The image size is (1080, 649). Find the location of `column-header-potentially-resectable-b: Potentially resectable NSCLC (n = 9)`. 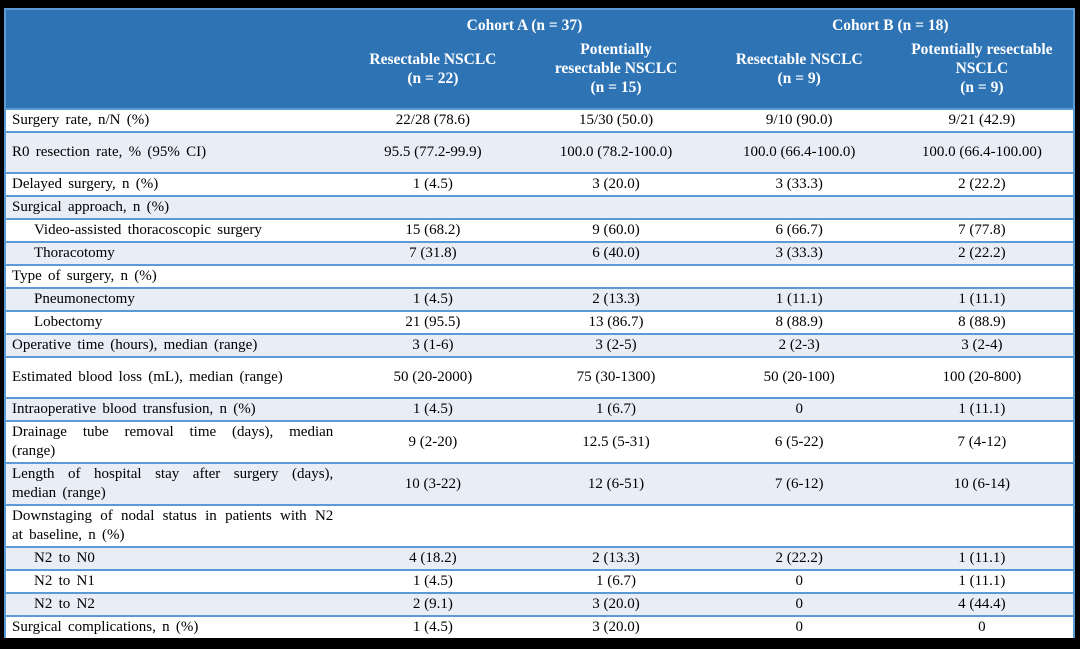

column-header-potentially-resectable-b: Potentially resectable NSCLC (n = 9) is located at coordinates (982, 72).